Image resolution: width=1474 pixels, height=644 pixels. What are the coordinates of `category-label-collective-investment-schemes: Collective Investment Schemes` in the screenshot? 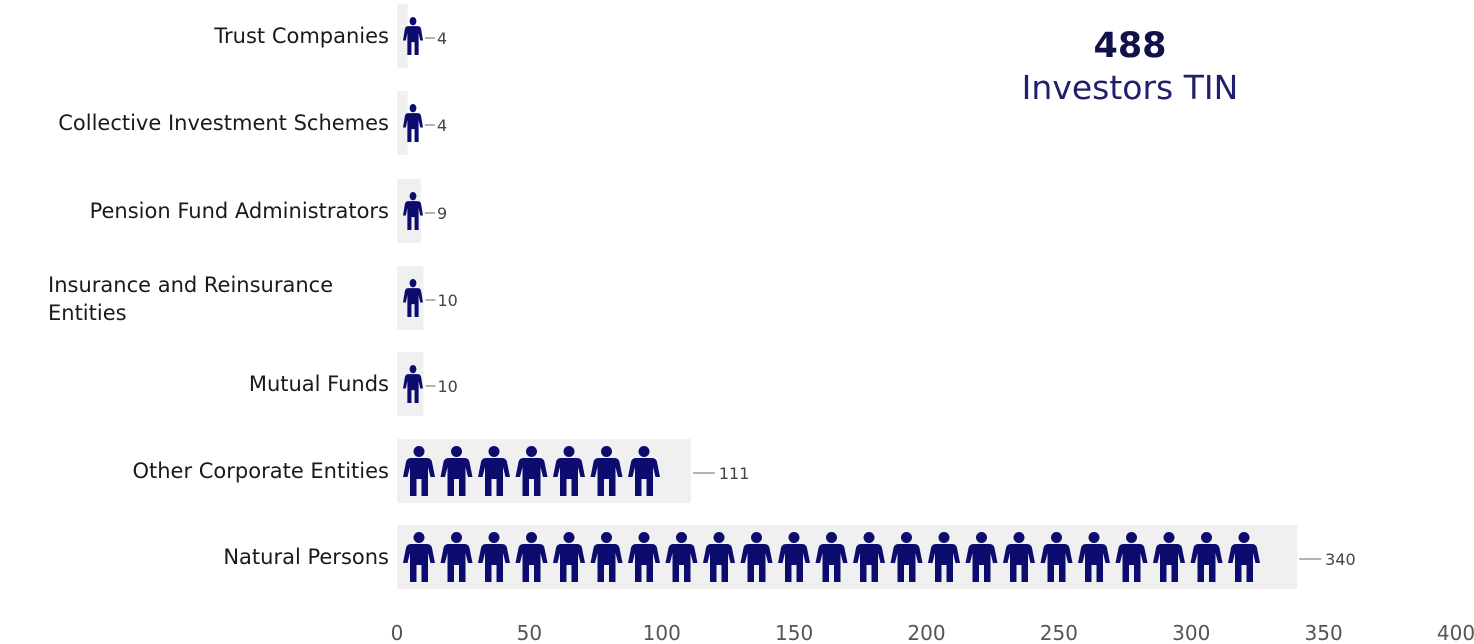 It's located at (223, 123).